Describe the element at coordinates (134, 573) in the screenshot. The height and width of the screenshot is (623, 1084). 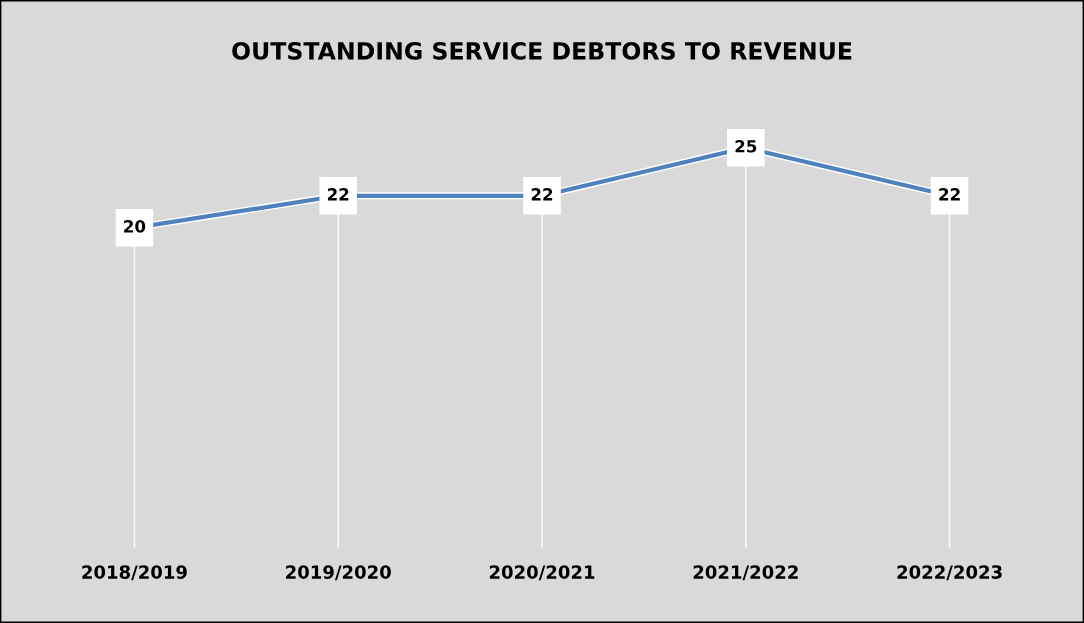
I see `x-tick-label: 2018/2019` at that location.